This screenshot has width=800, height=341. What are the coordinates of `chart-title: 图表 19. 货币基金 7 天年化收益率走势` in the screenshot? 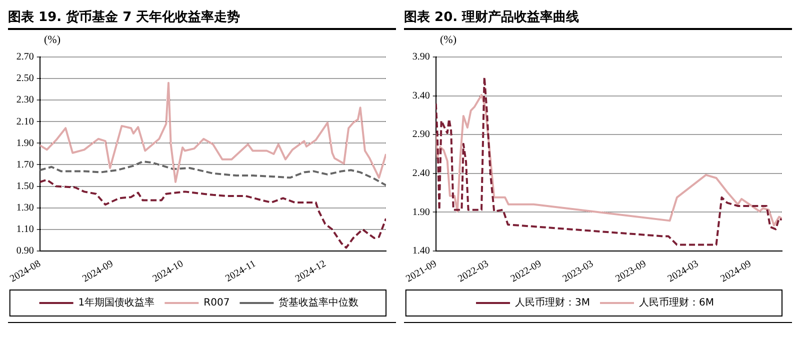 It's located at (202, 19).